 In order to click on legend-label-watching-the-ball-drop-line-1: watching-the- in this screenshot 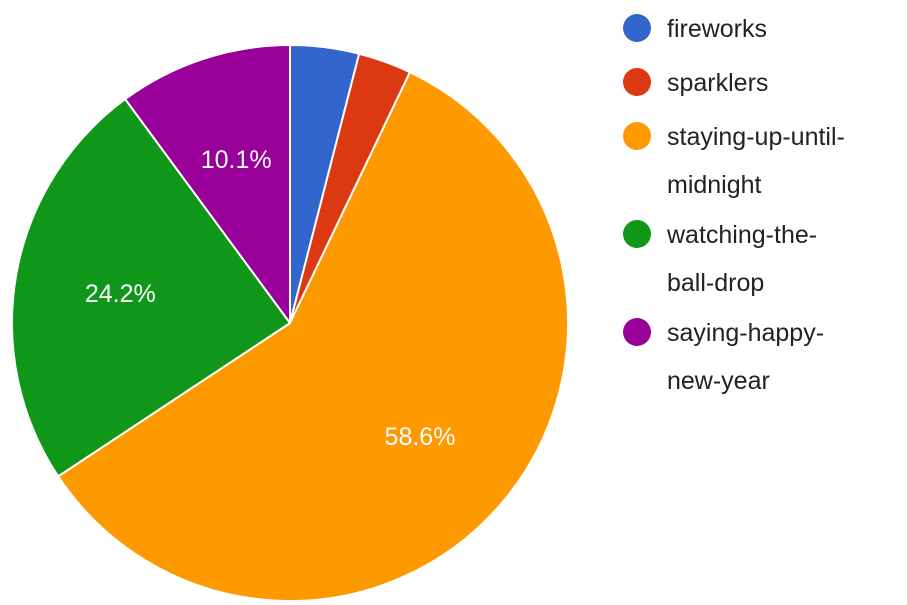, I will do `click(741, 235)`.